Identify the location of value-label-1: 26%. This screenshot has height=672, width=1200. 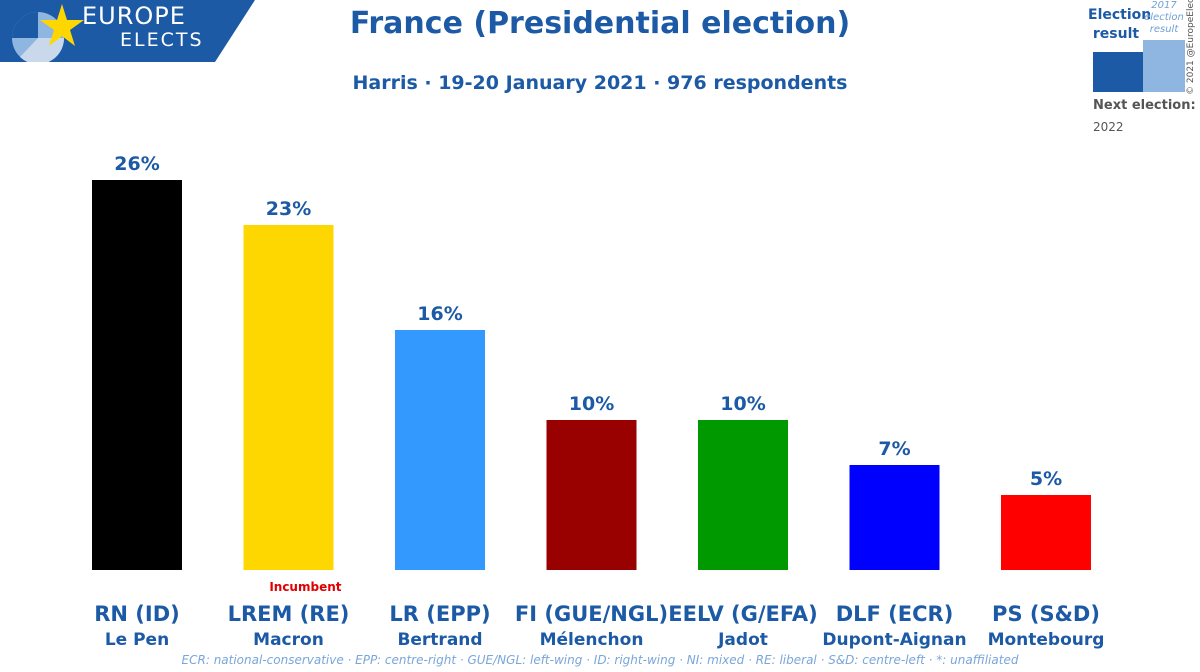
(136, 164).